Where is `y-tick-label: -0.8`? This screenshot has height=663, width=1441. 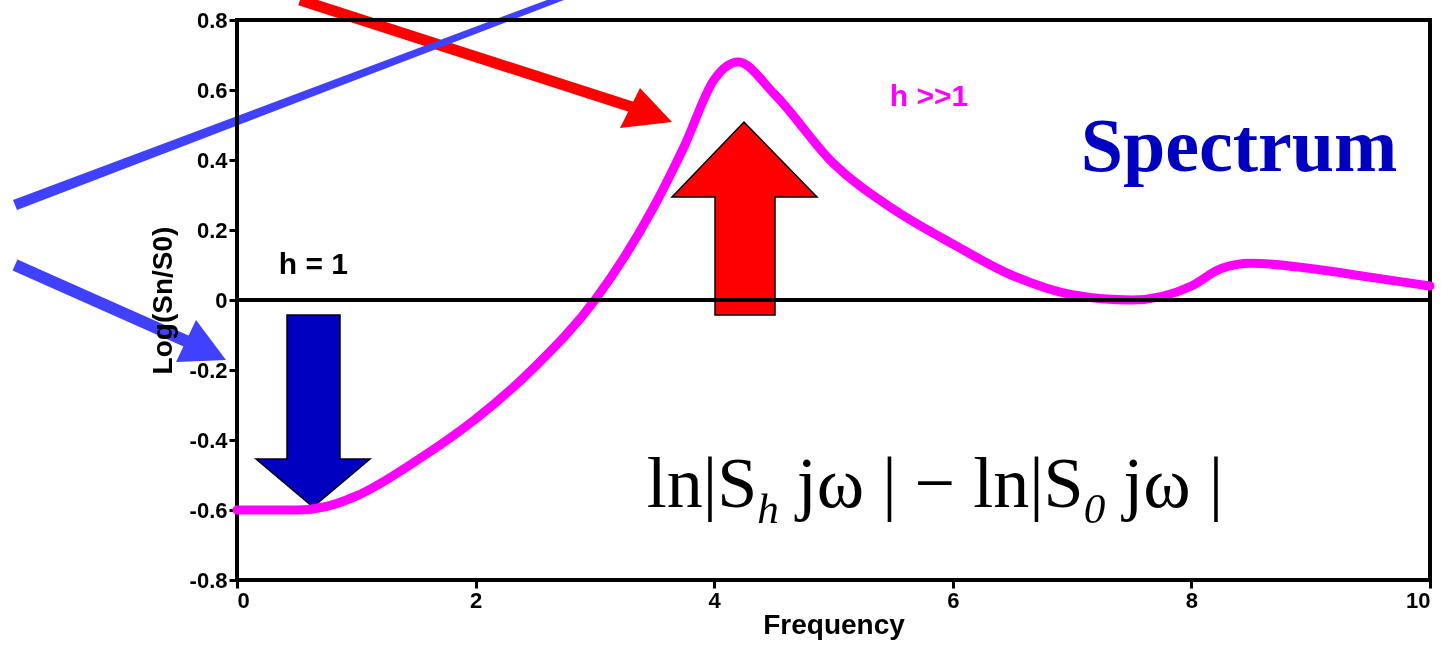
y-tick-label: -0.8 is located at coordinates (208, 580).